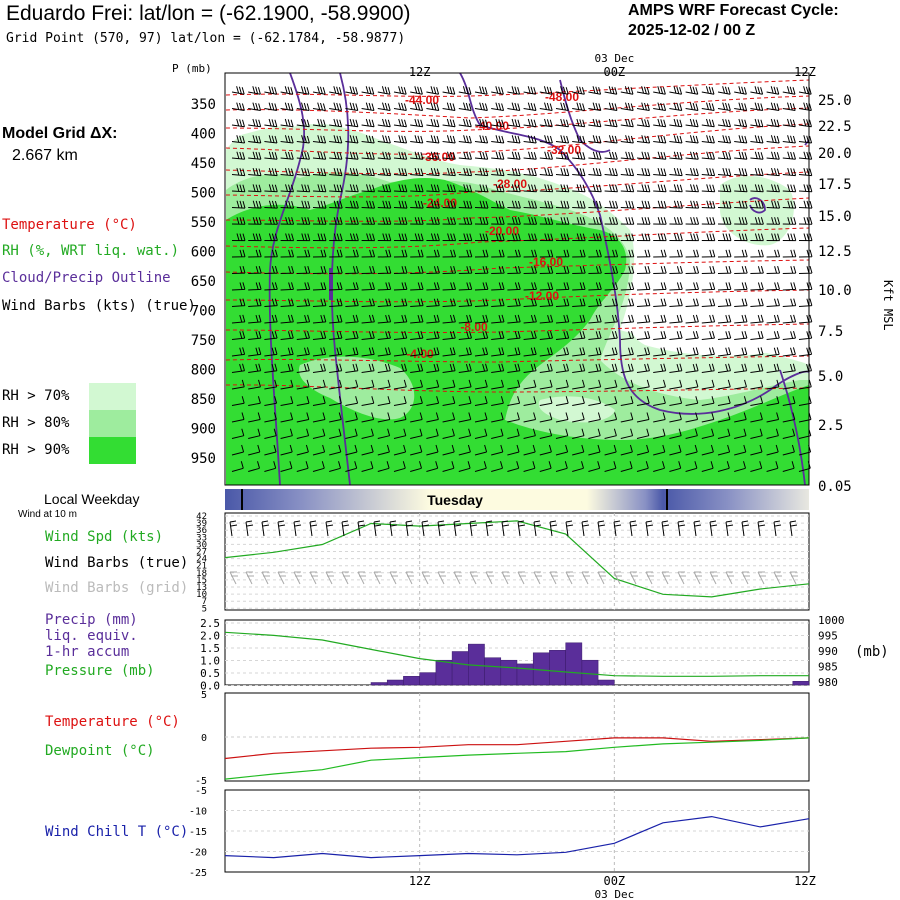 Image resolution: width=900 pixels, height=900 pixels. Describe the element at coordinates (201, 531) in the screenshot. I see `wind-speed-tick: 36` at that location.